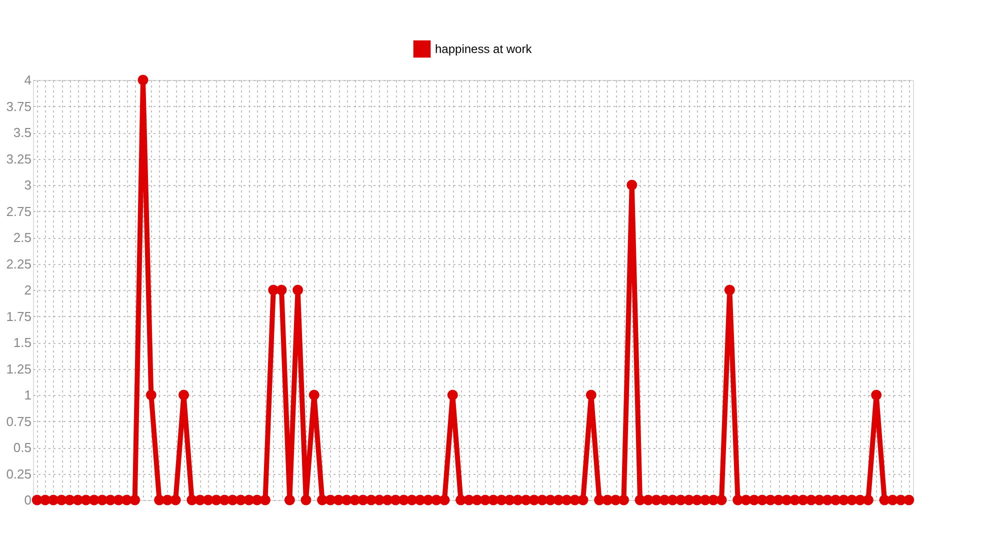  Describe the element at coordinates (19, 421) in the screenshot. I see `y-tick-label: 0.75` at that location.